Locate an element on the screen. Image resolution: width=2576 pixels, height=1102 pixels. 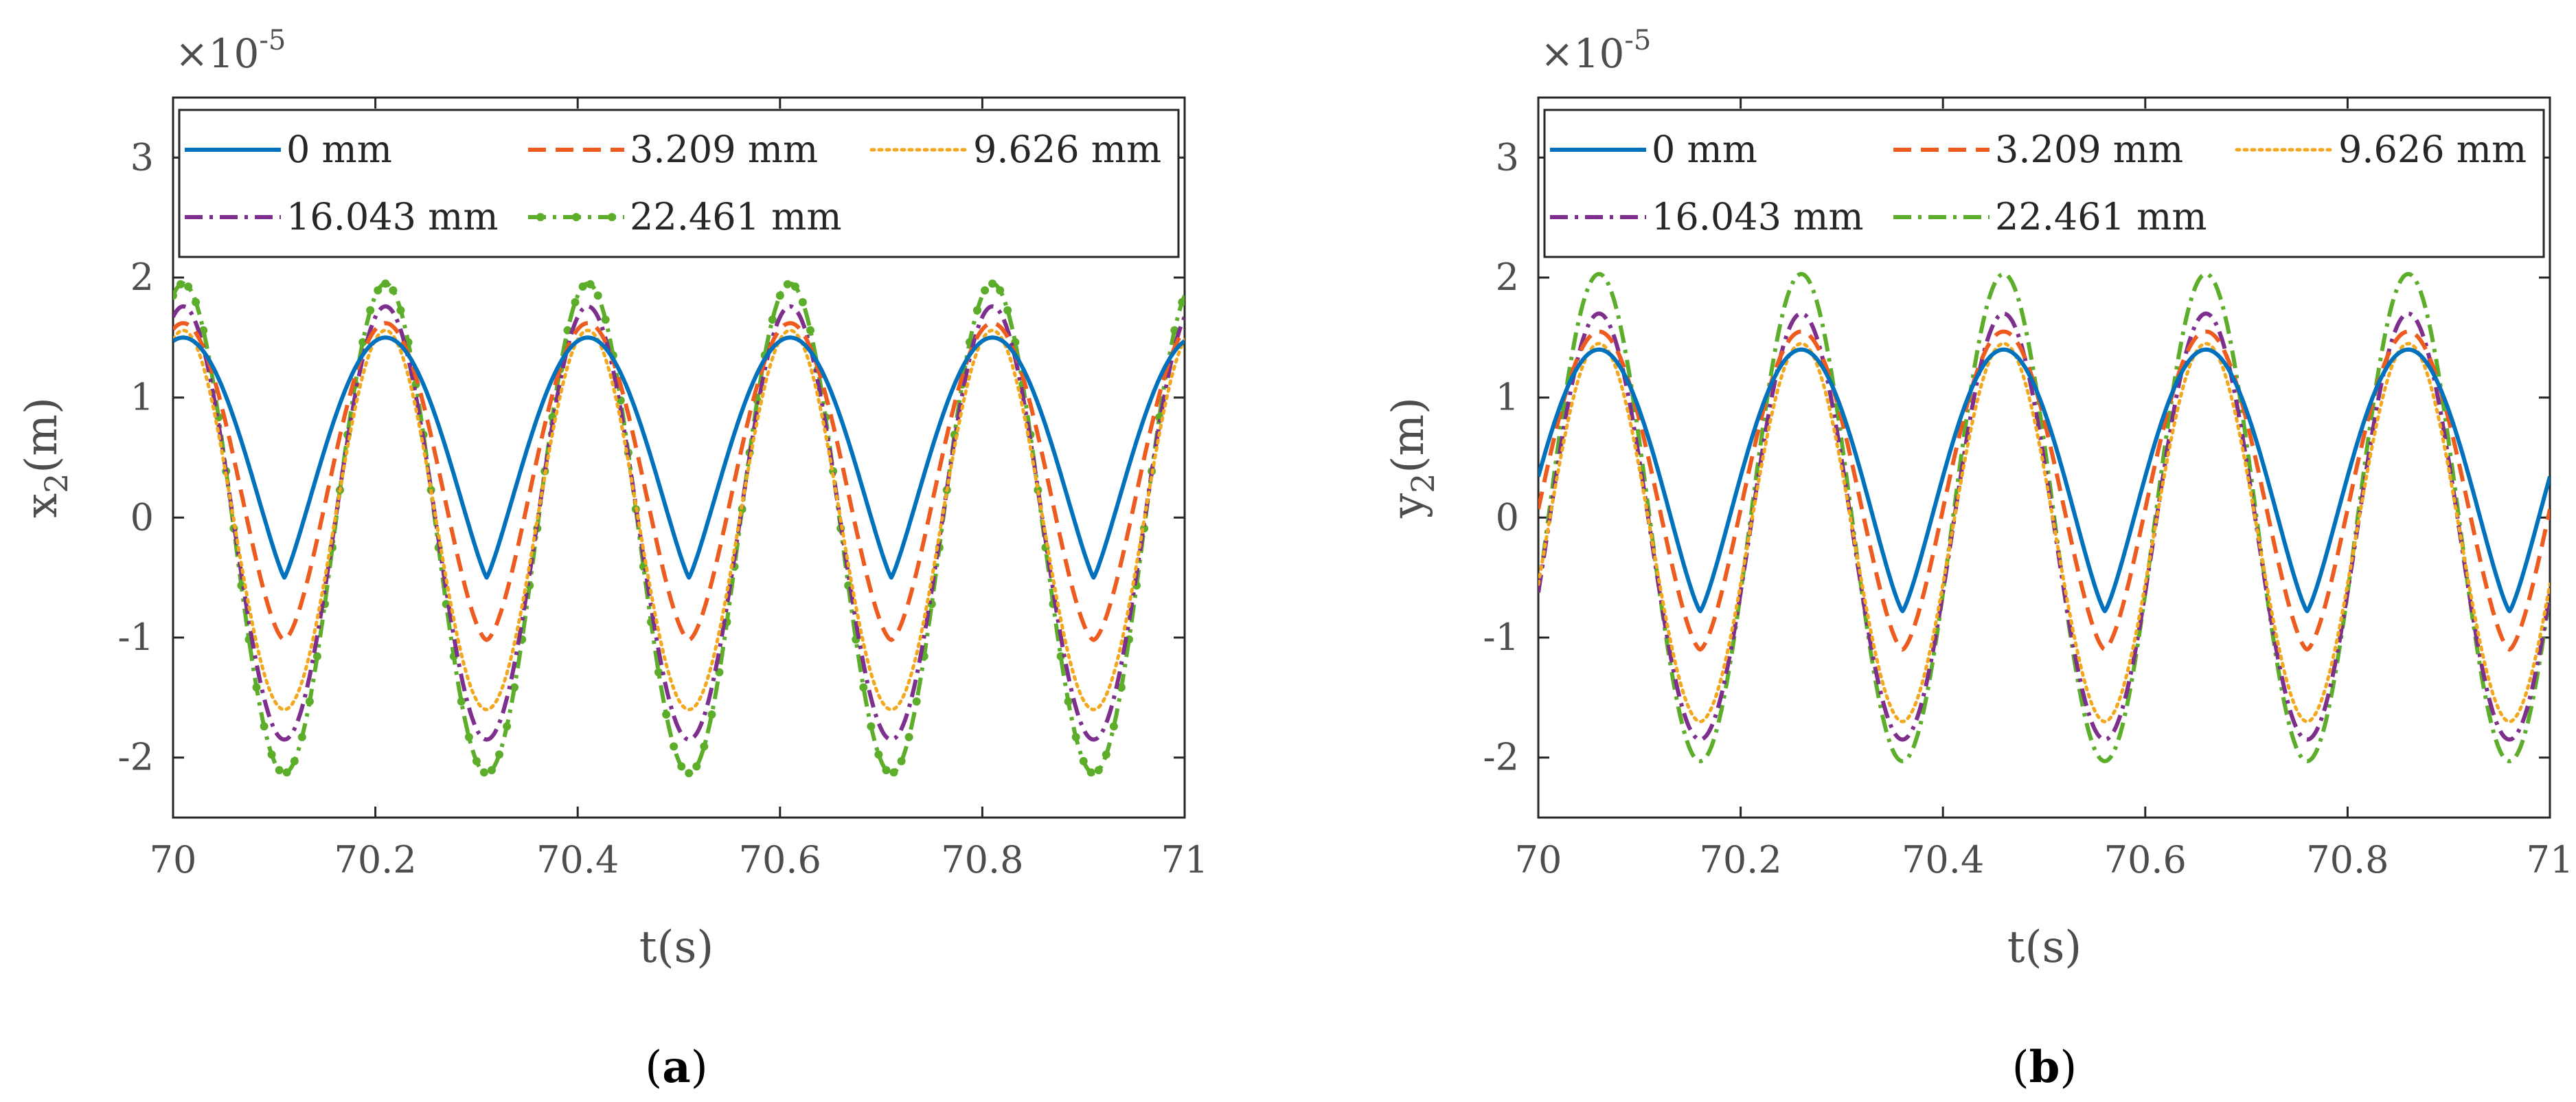
legend-b: 0 mm 3.209 mm 9.626 mm 16.043 mm 22.461 mm is located at coordinates (2044, 183).